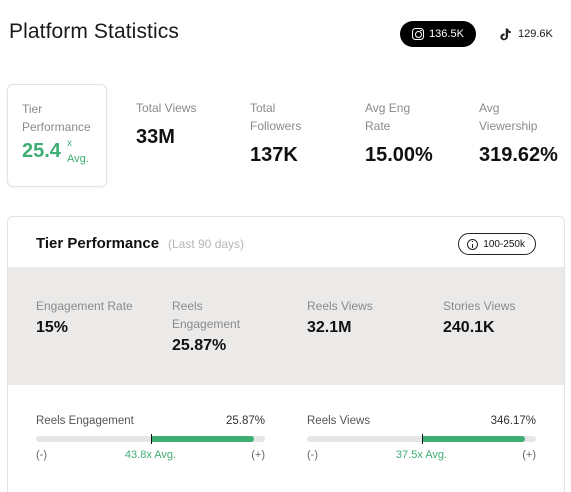  I want to click on follower-range-badge: 100-250k, so click(497, 244).